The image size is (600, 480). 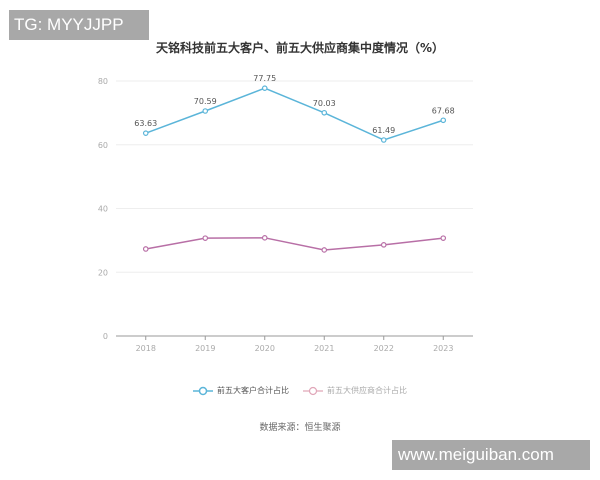 I want to click on data-label: 61.49, so click(x=383, y=130).